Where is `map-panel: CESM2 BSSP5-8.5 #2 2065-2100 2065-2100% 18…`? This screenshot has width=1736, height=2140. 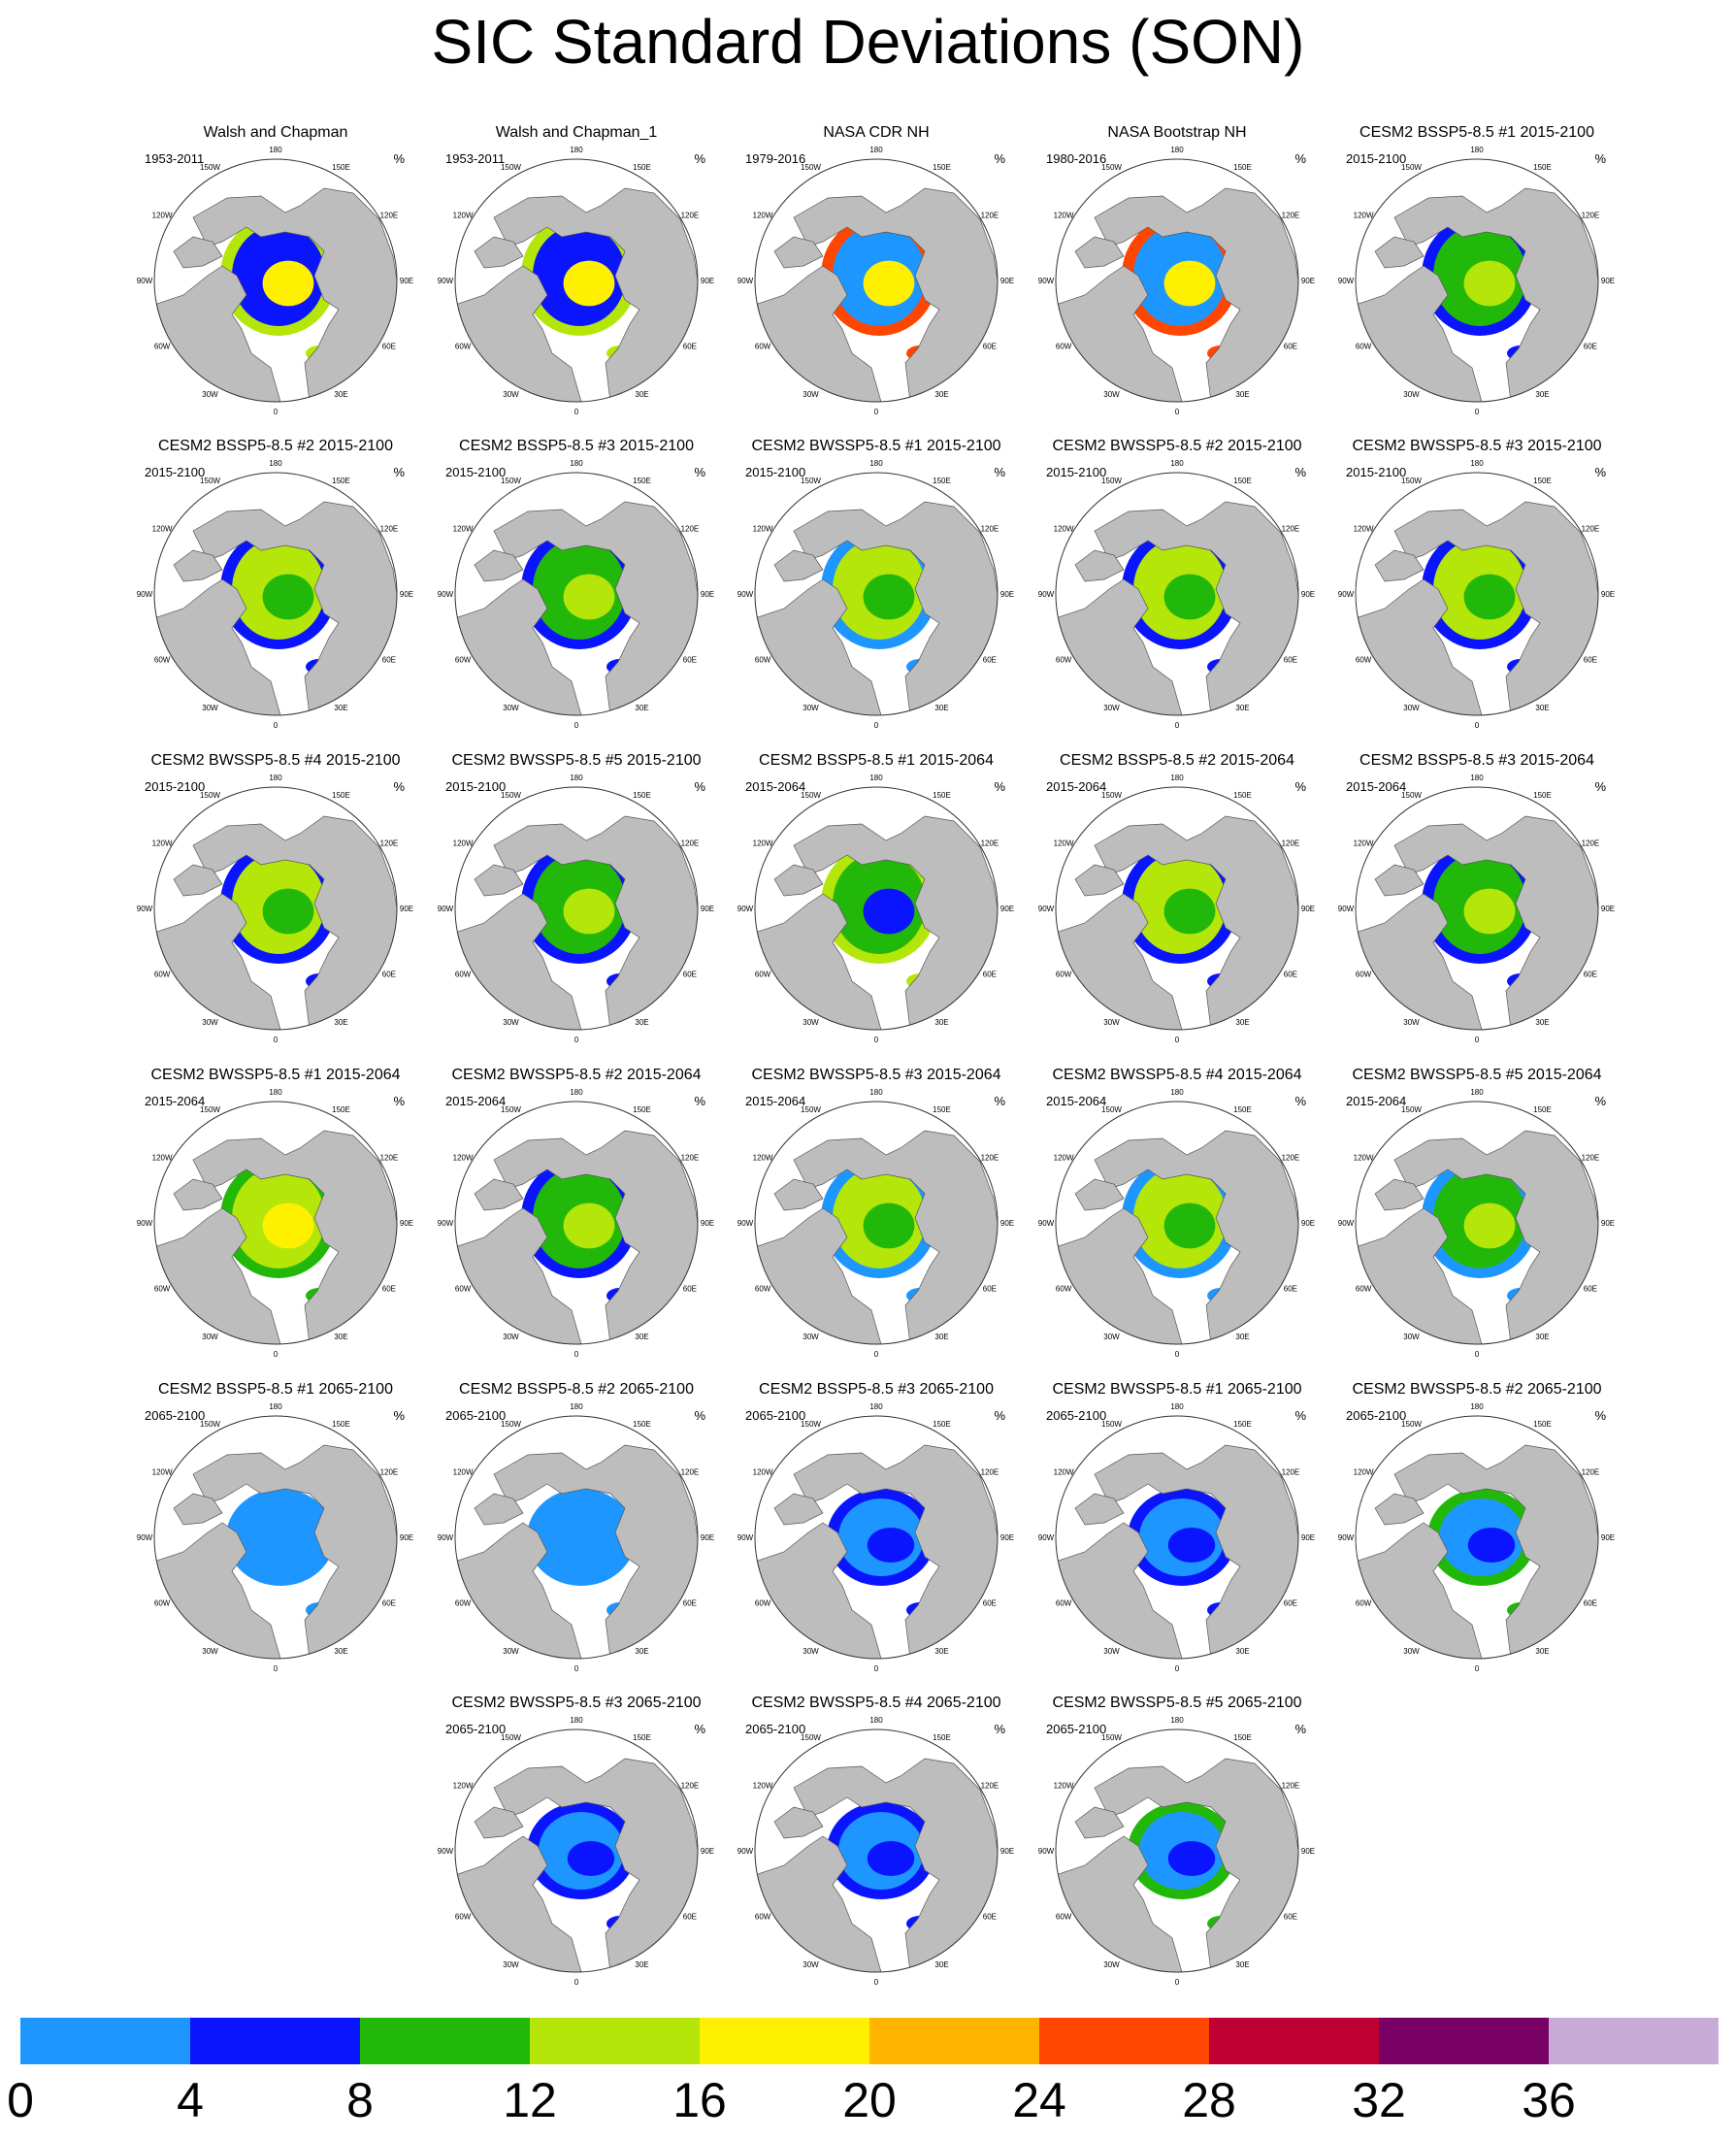
map-panel: CESM2 BSSP5-8.5 #2 2065-2100 2065-2100% 18… is located at coordinates (576, 1527).